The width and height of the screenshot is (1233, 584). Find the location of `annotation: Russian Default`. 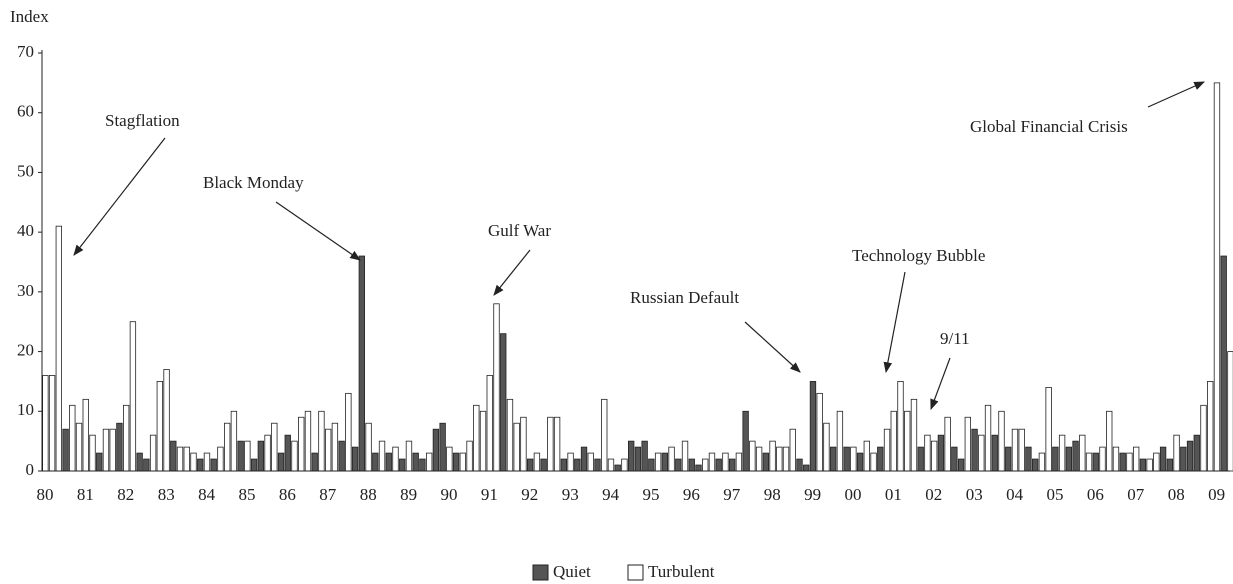

annotation: Russian Default is located at coordinates (684, 297).